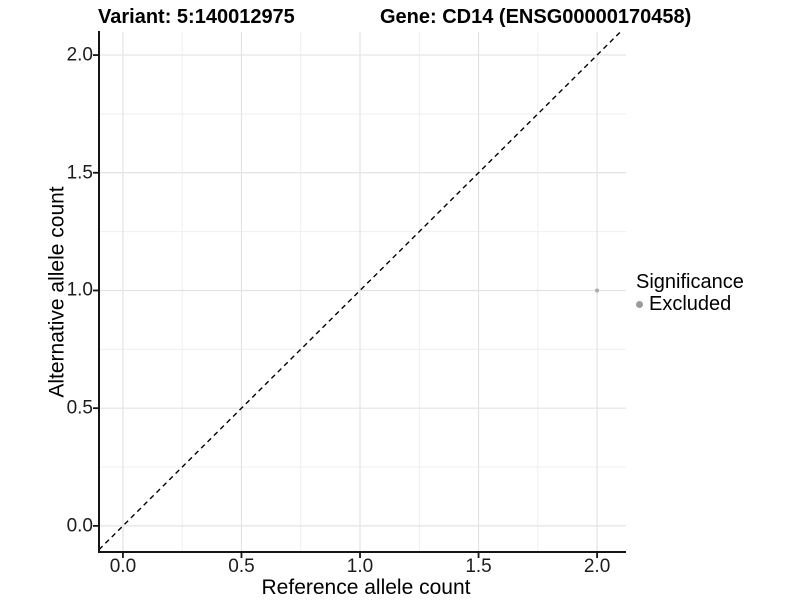 This screenshot has width=800, height=600. What do you see at coordinates (639, 304) in the screenshot?
I see `legend-point-swatch-icon` at bounding box center [639, 304].